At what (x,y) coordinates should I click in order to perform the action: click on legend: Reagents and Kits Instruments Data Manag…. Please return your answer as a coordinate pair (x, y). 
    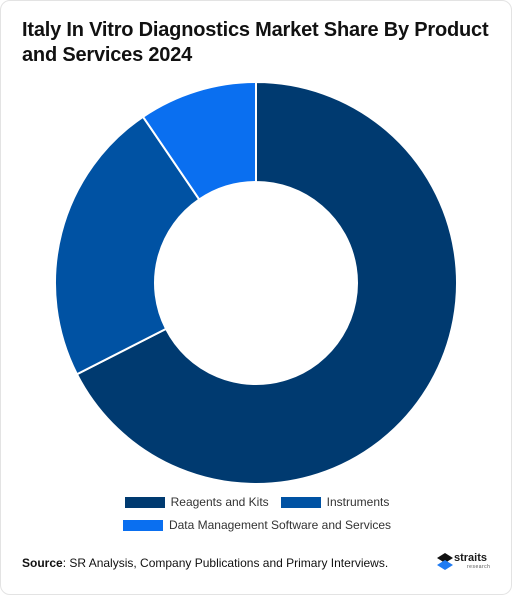
    Looking at the image, I should click on (257, 515).